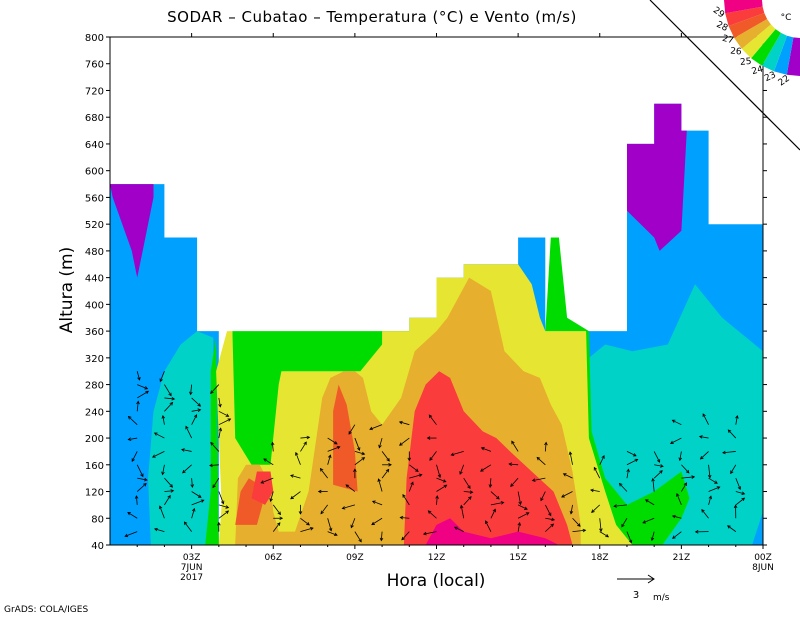  What do you see at coordinates (94, 332) in the screenshot?
I see `y-tick-label: 360` at bounding box center [94, 332].